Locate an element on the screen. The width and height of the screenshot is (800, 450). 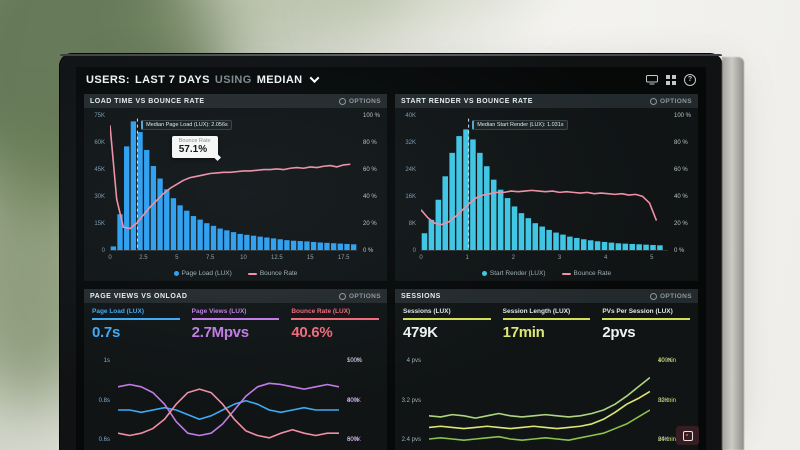
sessions-trend-svg is located at coordinates (539, 401).